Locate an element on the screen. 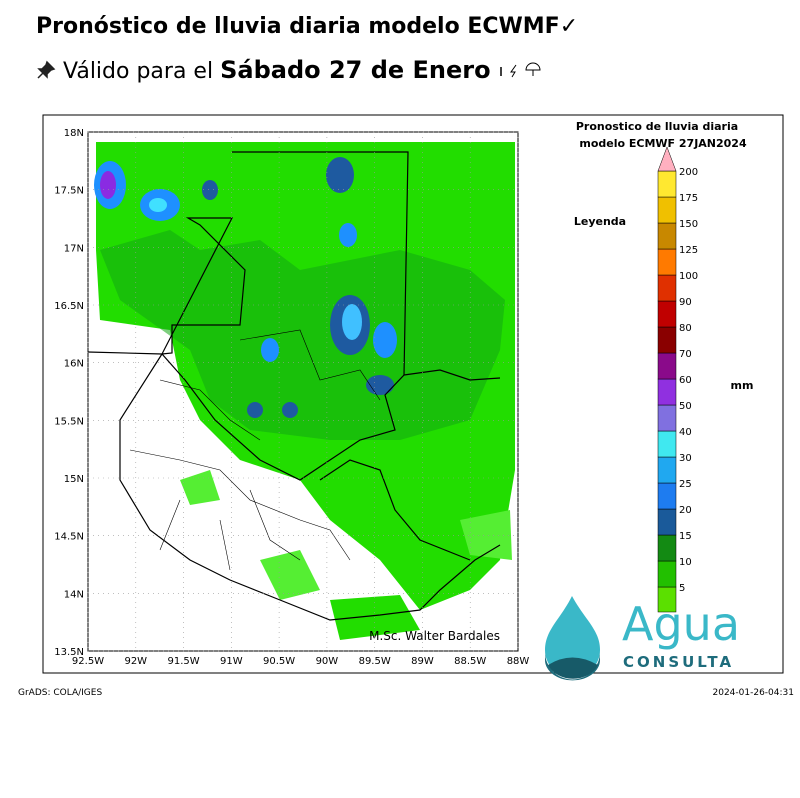  logo: Agua CONSULTA is located at coordinates (642, 638).